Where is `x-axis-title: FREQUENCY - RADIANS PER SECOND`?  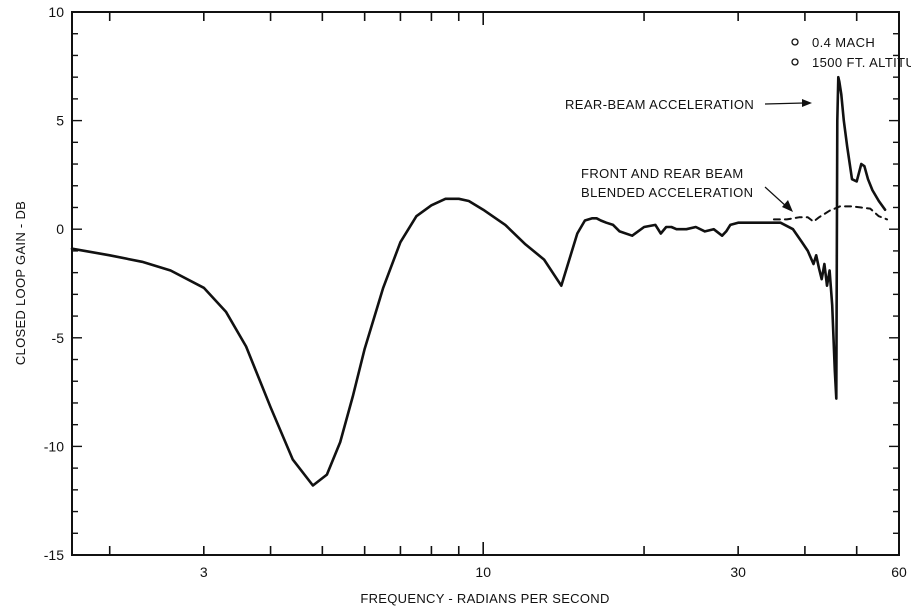
x-axis-title: FREQUENCY - RADIANS PER SECOND is located at coordinates (484, 598).